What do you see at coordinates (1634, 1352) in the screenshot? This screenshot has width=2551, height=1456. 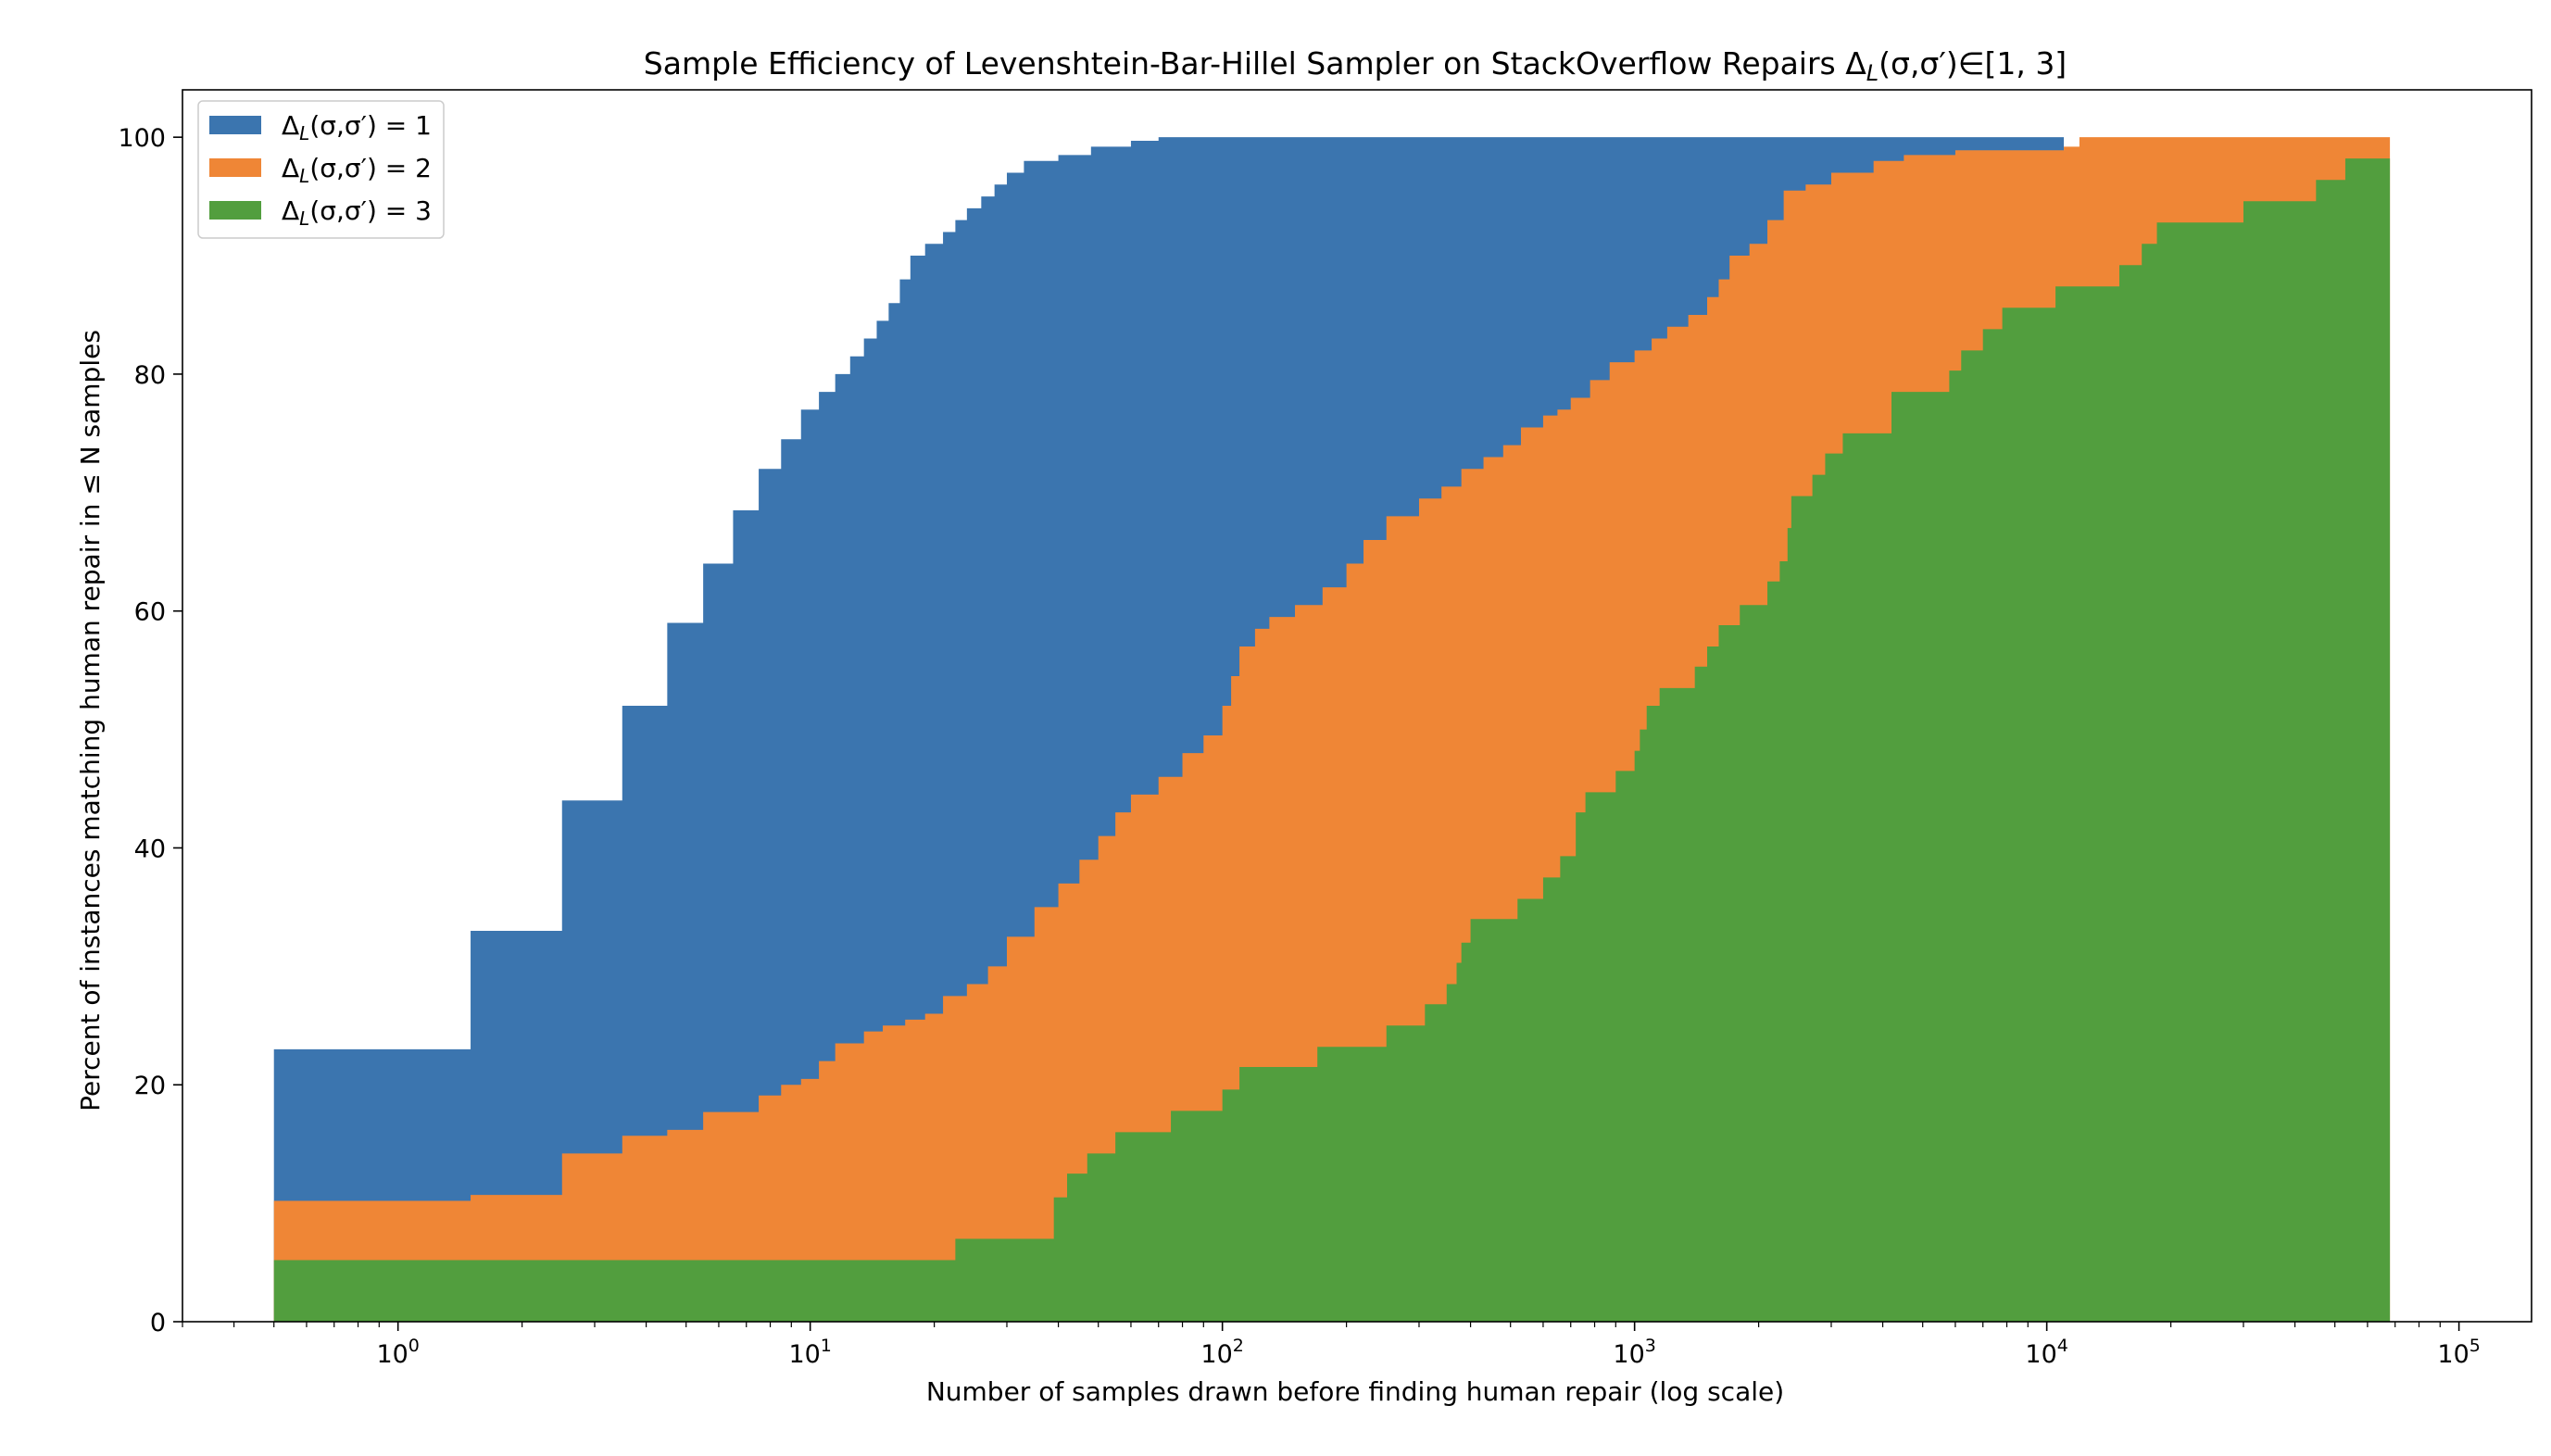 I see `x-tick-label: 10³` at bounding box center [1634, 1352].